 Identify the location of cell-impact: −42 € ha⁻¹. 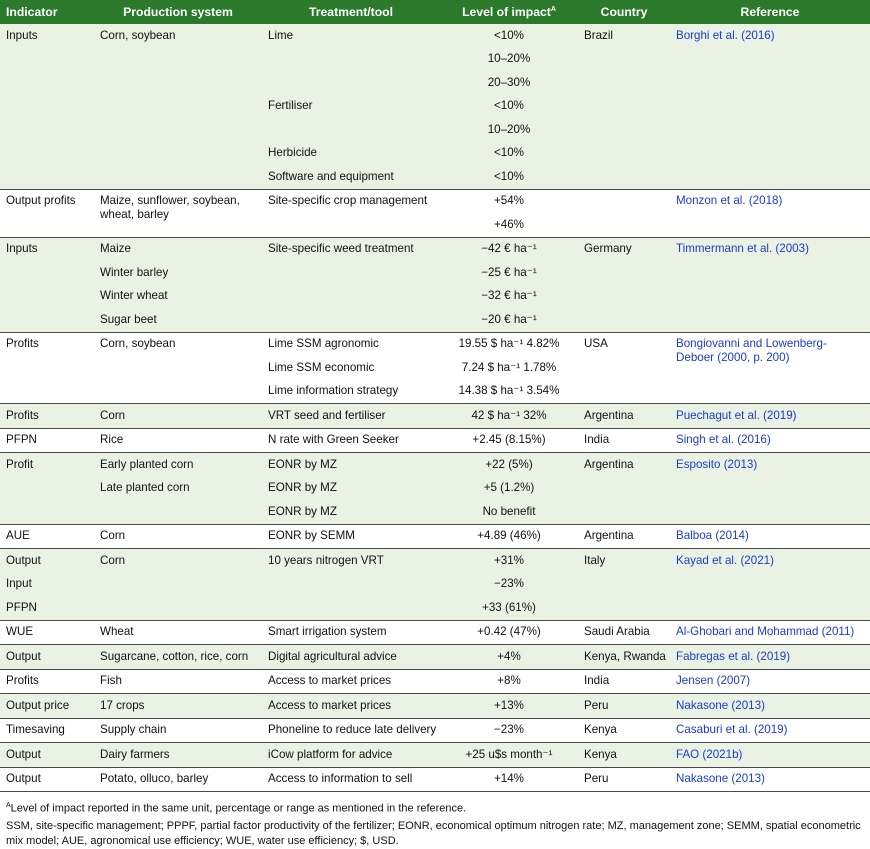
(509, 249).